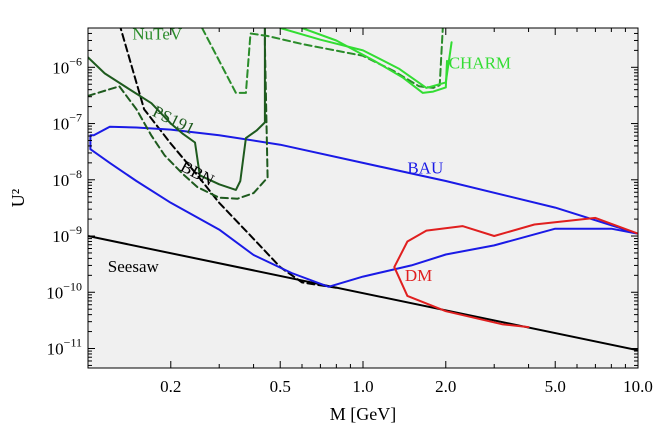  I want to click on x-axis-title: M [GeV], so click(363, 414).